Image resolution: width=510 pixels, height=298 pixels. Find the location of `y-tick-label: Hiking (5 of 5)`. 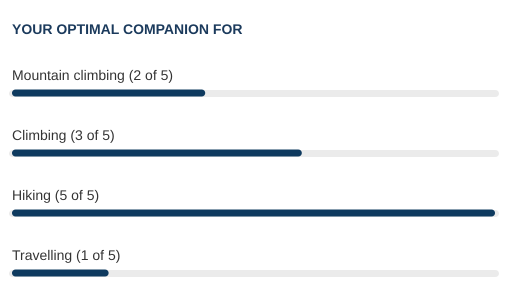

y-tick-label: Hiking (5 of 5) is located at coordinates (56, 195).